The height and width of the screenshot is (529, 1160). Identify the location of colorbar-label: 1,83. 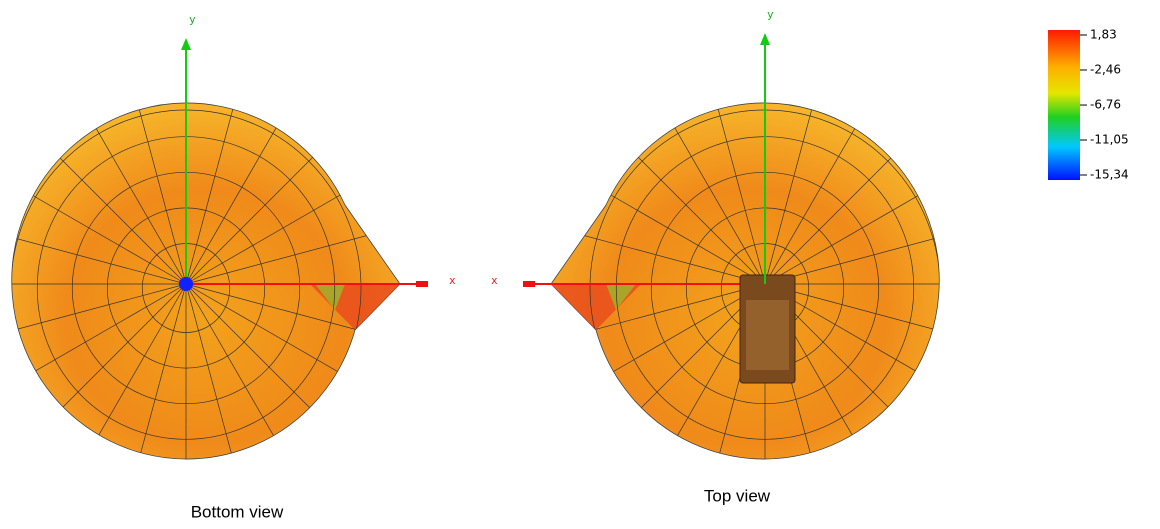
(1103, 35).